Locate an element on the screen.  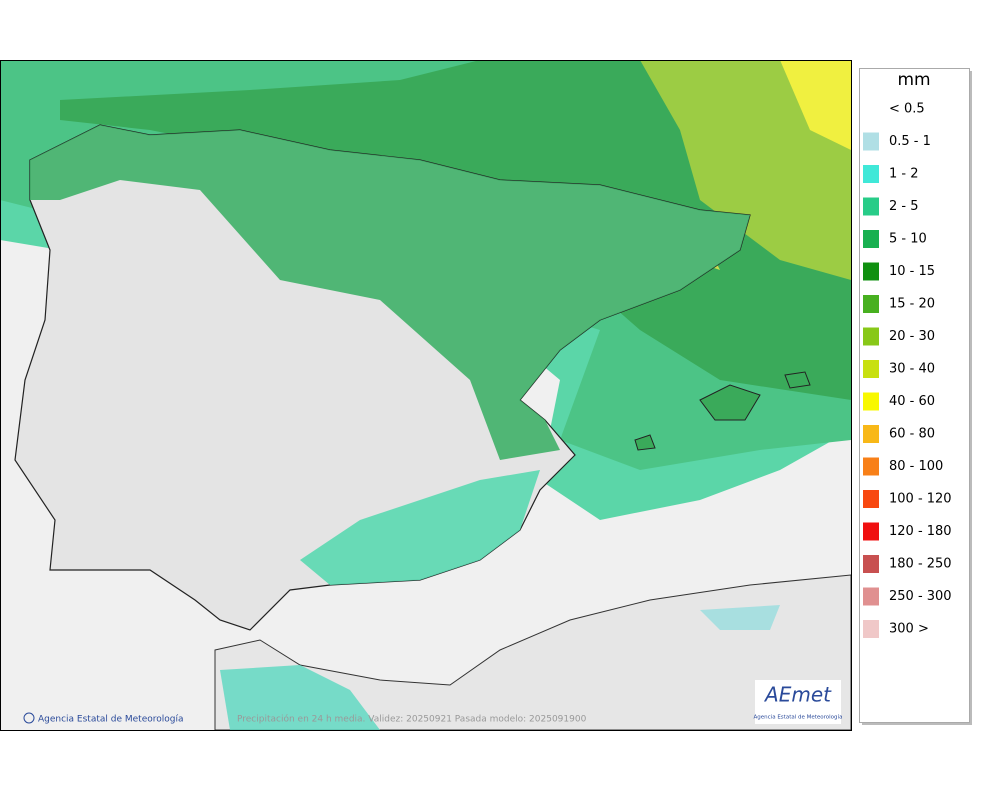
legend-label: 20 - 30 is located at coordinates (912, 336).